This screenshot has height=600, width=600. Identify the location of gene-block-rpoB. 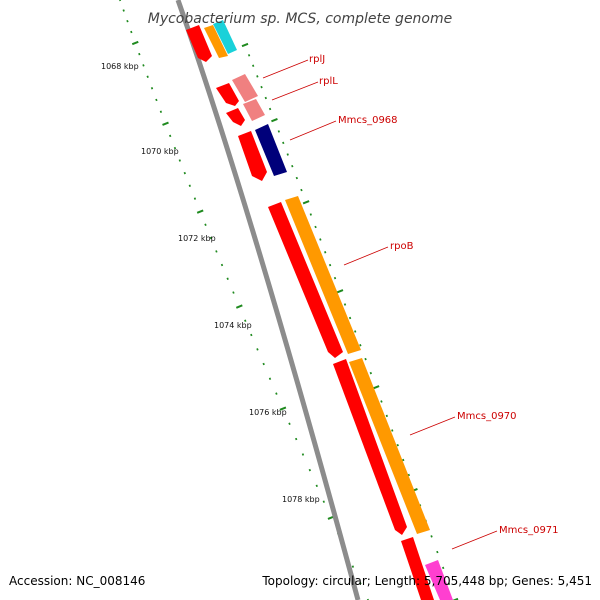
(323, 275).